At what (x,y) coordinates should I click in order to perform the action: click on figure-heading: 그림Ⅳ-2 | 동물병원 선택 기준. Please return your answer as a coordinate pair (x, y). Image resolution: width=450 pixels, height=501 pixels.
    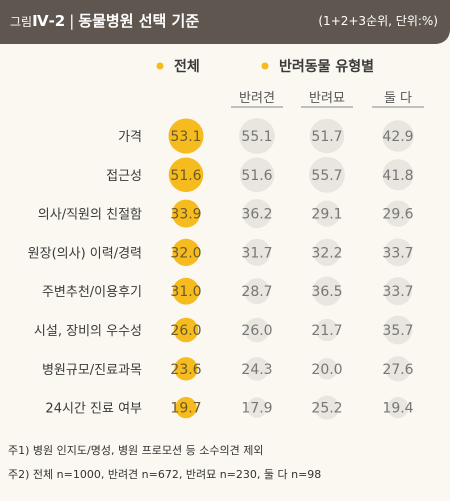
    Looking at the image, I should click on (104, 20).